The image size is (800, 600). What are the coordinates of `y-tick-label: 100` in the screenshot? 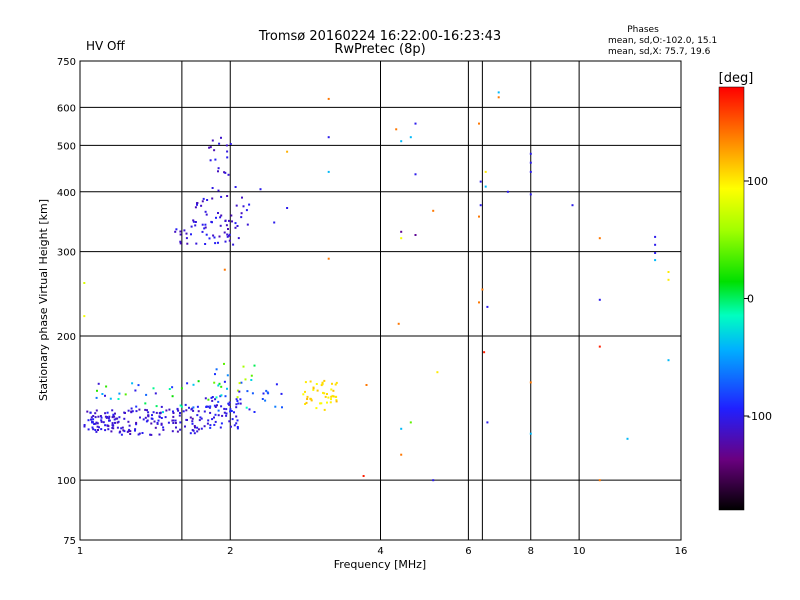 It's located at (66, 481).